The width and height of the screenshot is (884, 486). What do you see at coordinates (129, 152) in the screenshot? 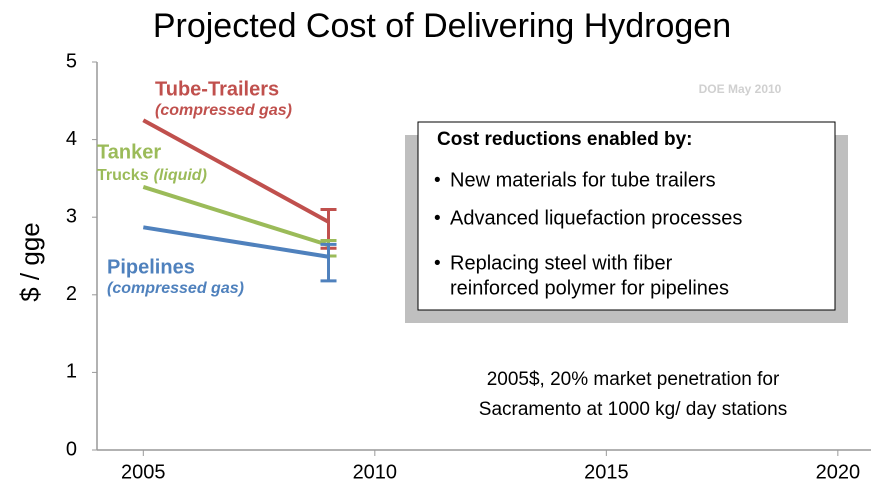
I see `series-label: Tanker` at bounding box center [129, 152].